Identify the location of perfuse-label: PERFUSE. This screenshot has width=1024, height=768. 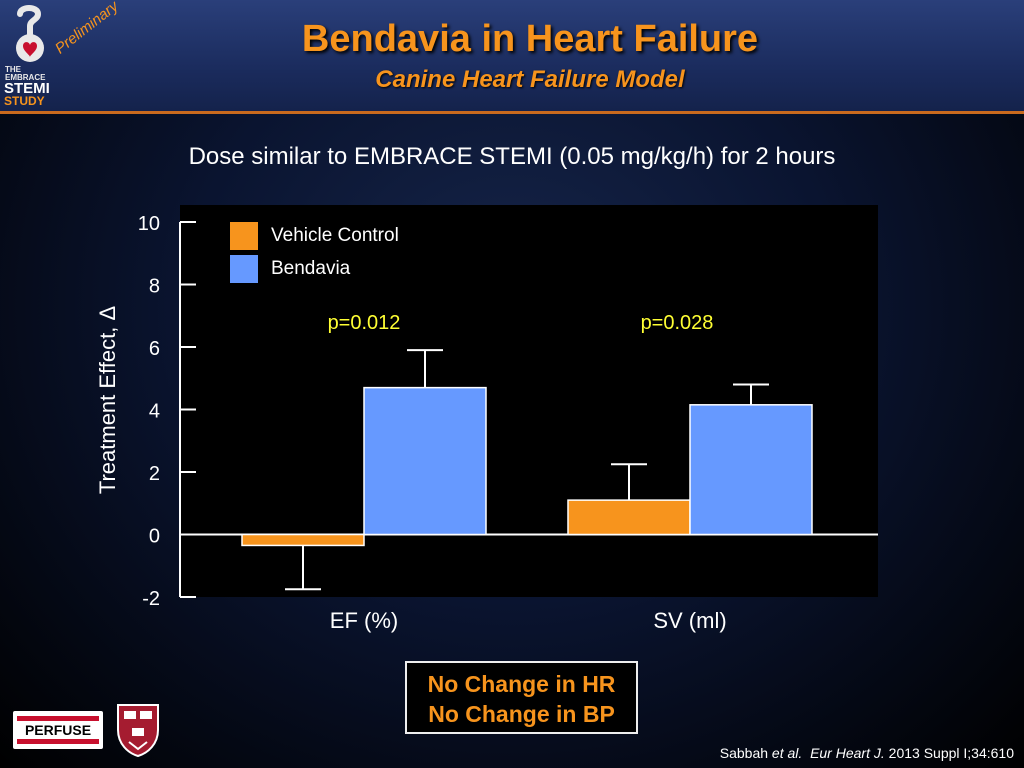
(58, 730).